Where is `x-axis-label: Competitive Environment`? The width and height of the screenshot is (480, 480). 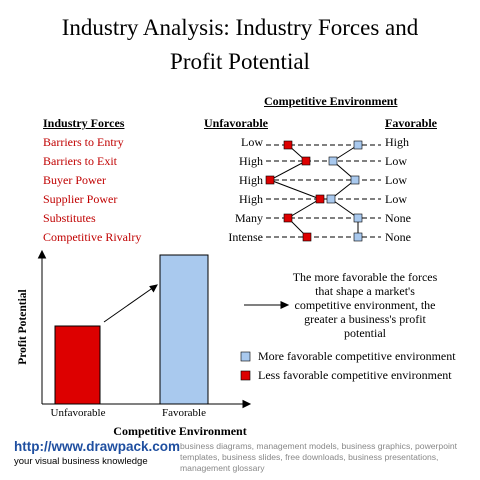 x-axis-label: Competitive Environment is located at coordinates (180, 431).